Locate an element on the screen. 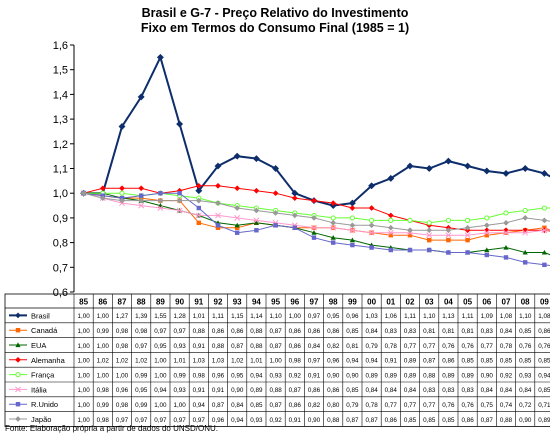  y-tick-label: 0,6 is located at coordinates (60, 293).